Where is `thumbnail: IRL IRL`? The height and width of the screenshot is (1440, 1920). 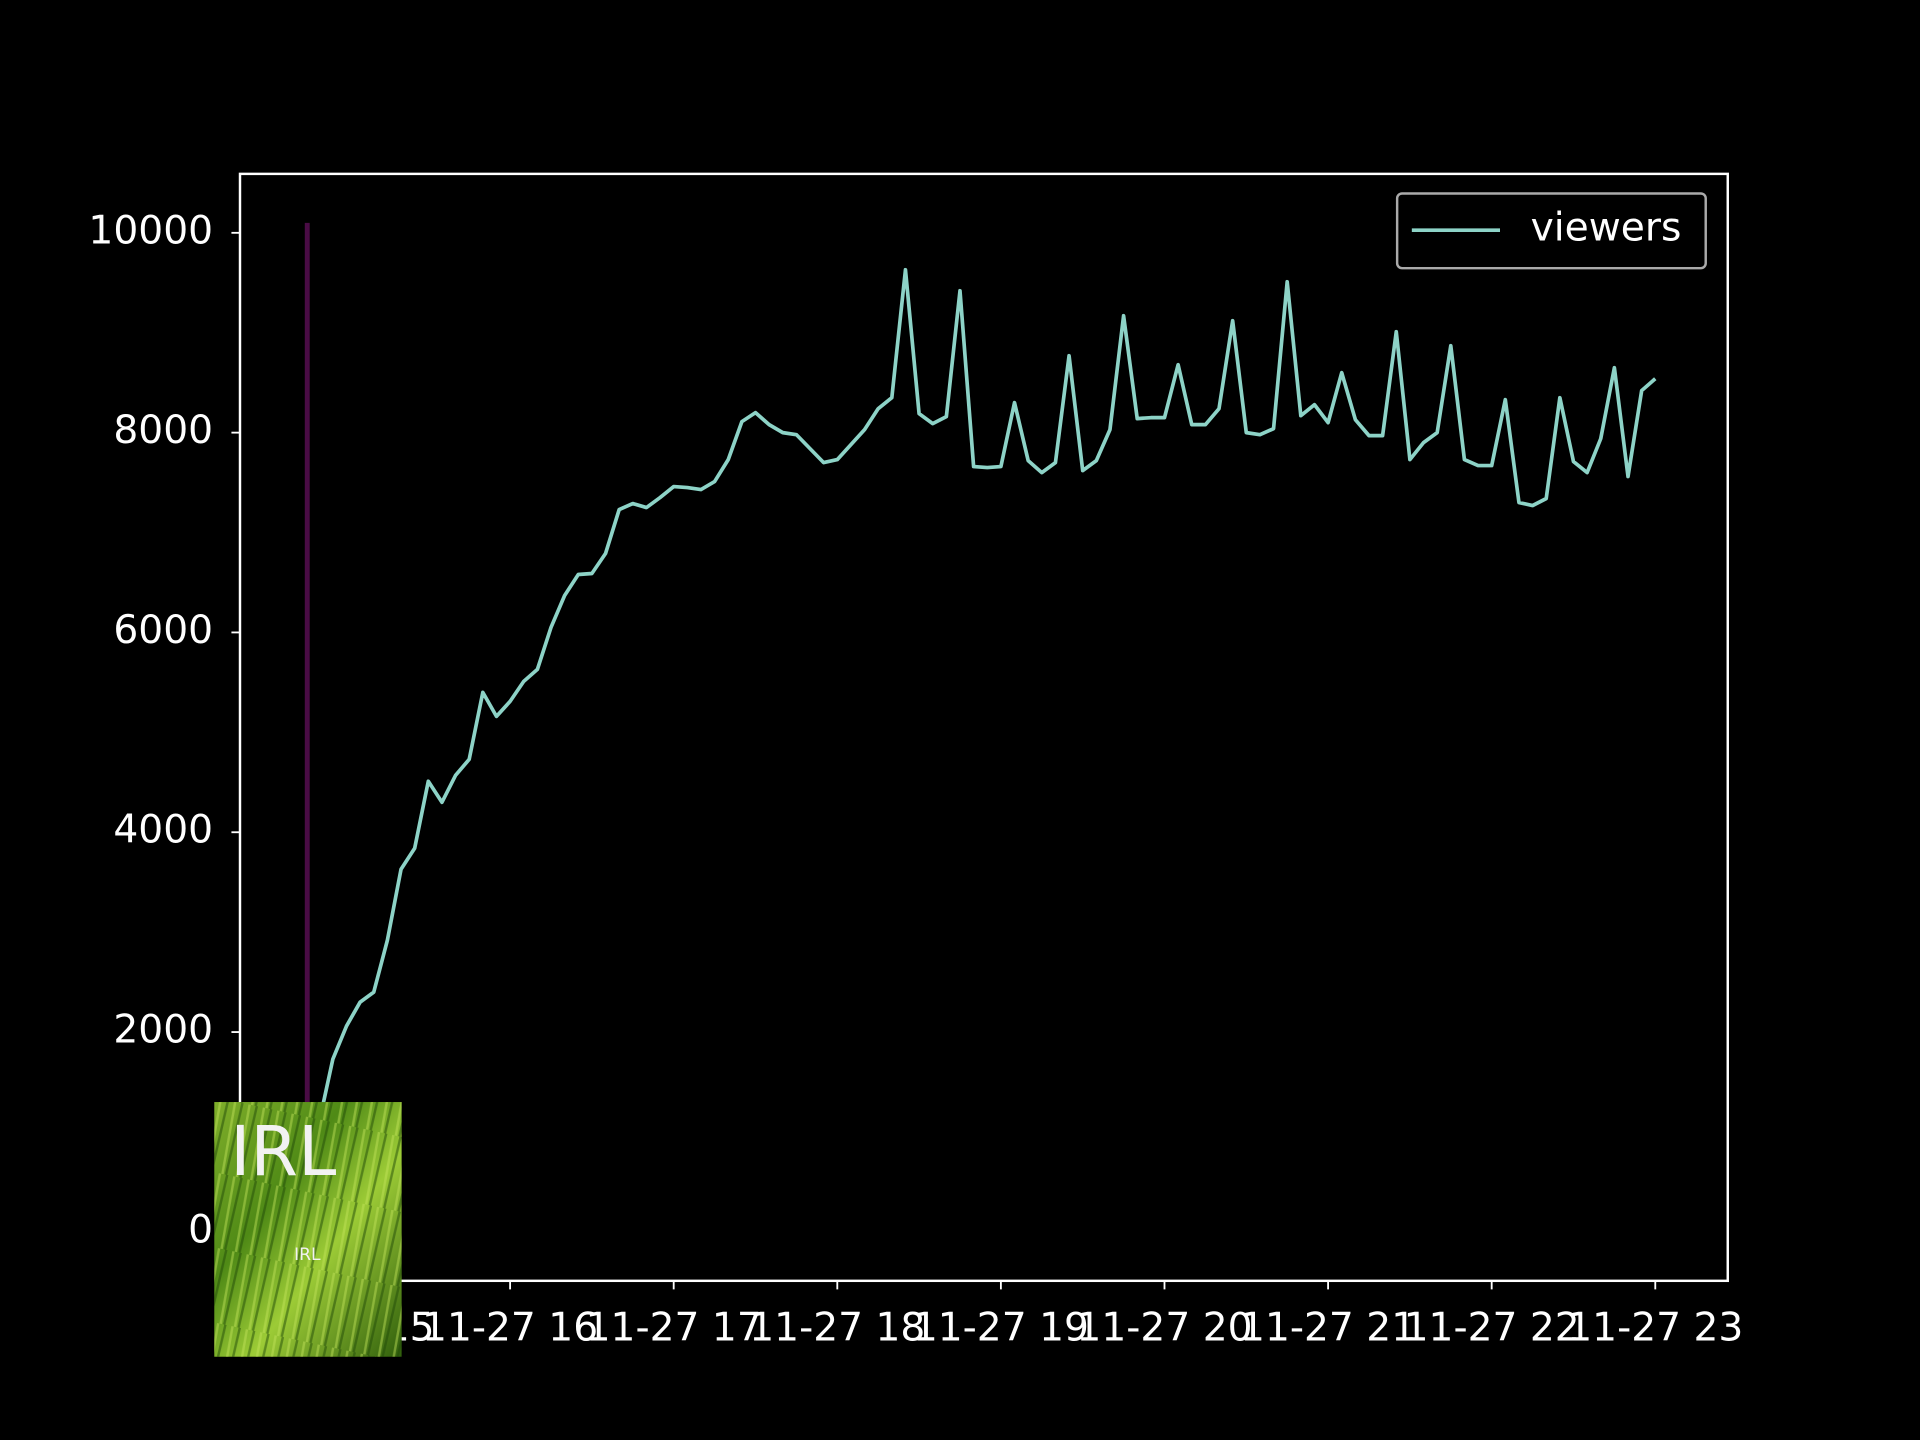 thumbnail: IRL IRL is located at coordinates (308, 1229).